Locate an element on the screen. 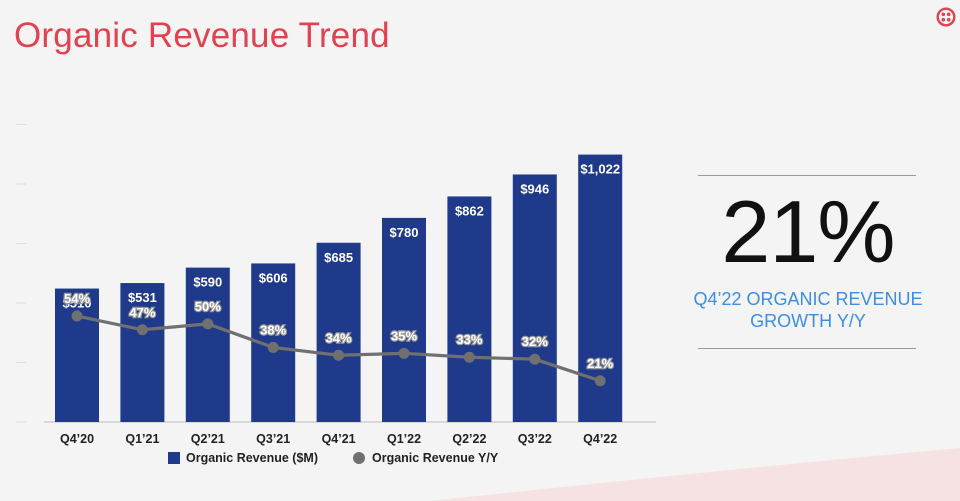 This screenshot has width=960, height=501. bar-value-label: $531 is located at coordinates (142, 297).